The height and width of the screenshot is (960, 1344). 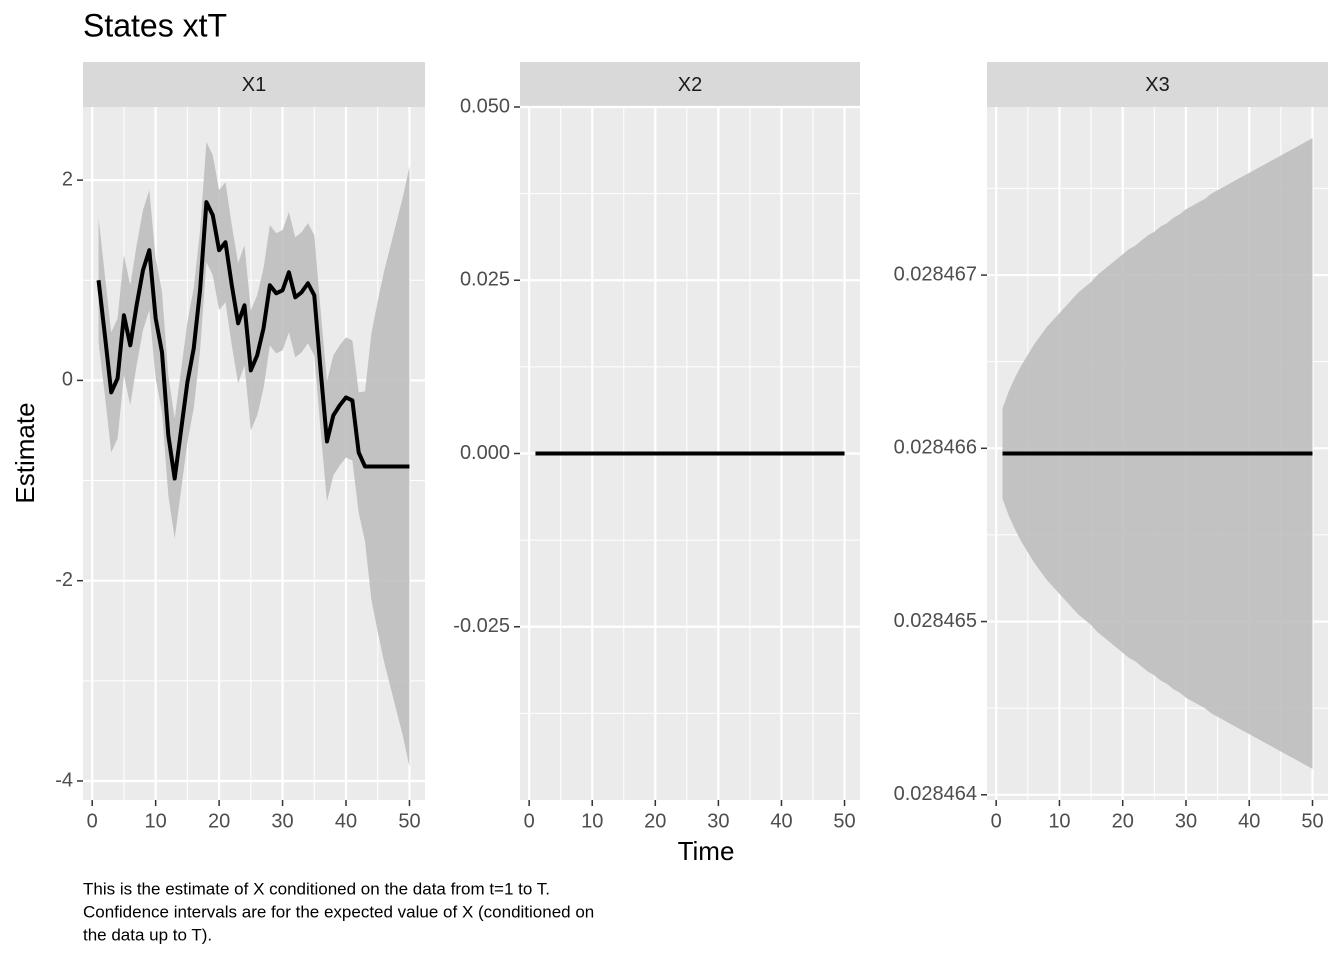 What do you see at coordinates (67, 179) in the screenshot?
I see `y-tick-label: 2` at bounding box center [67, 179].